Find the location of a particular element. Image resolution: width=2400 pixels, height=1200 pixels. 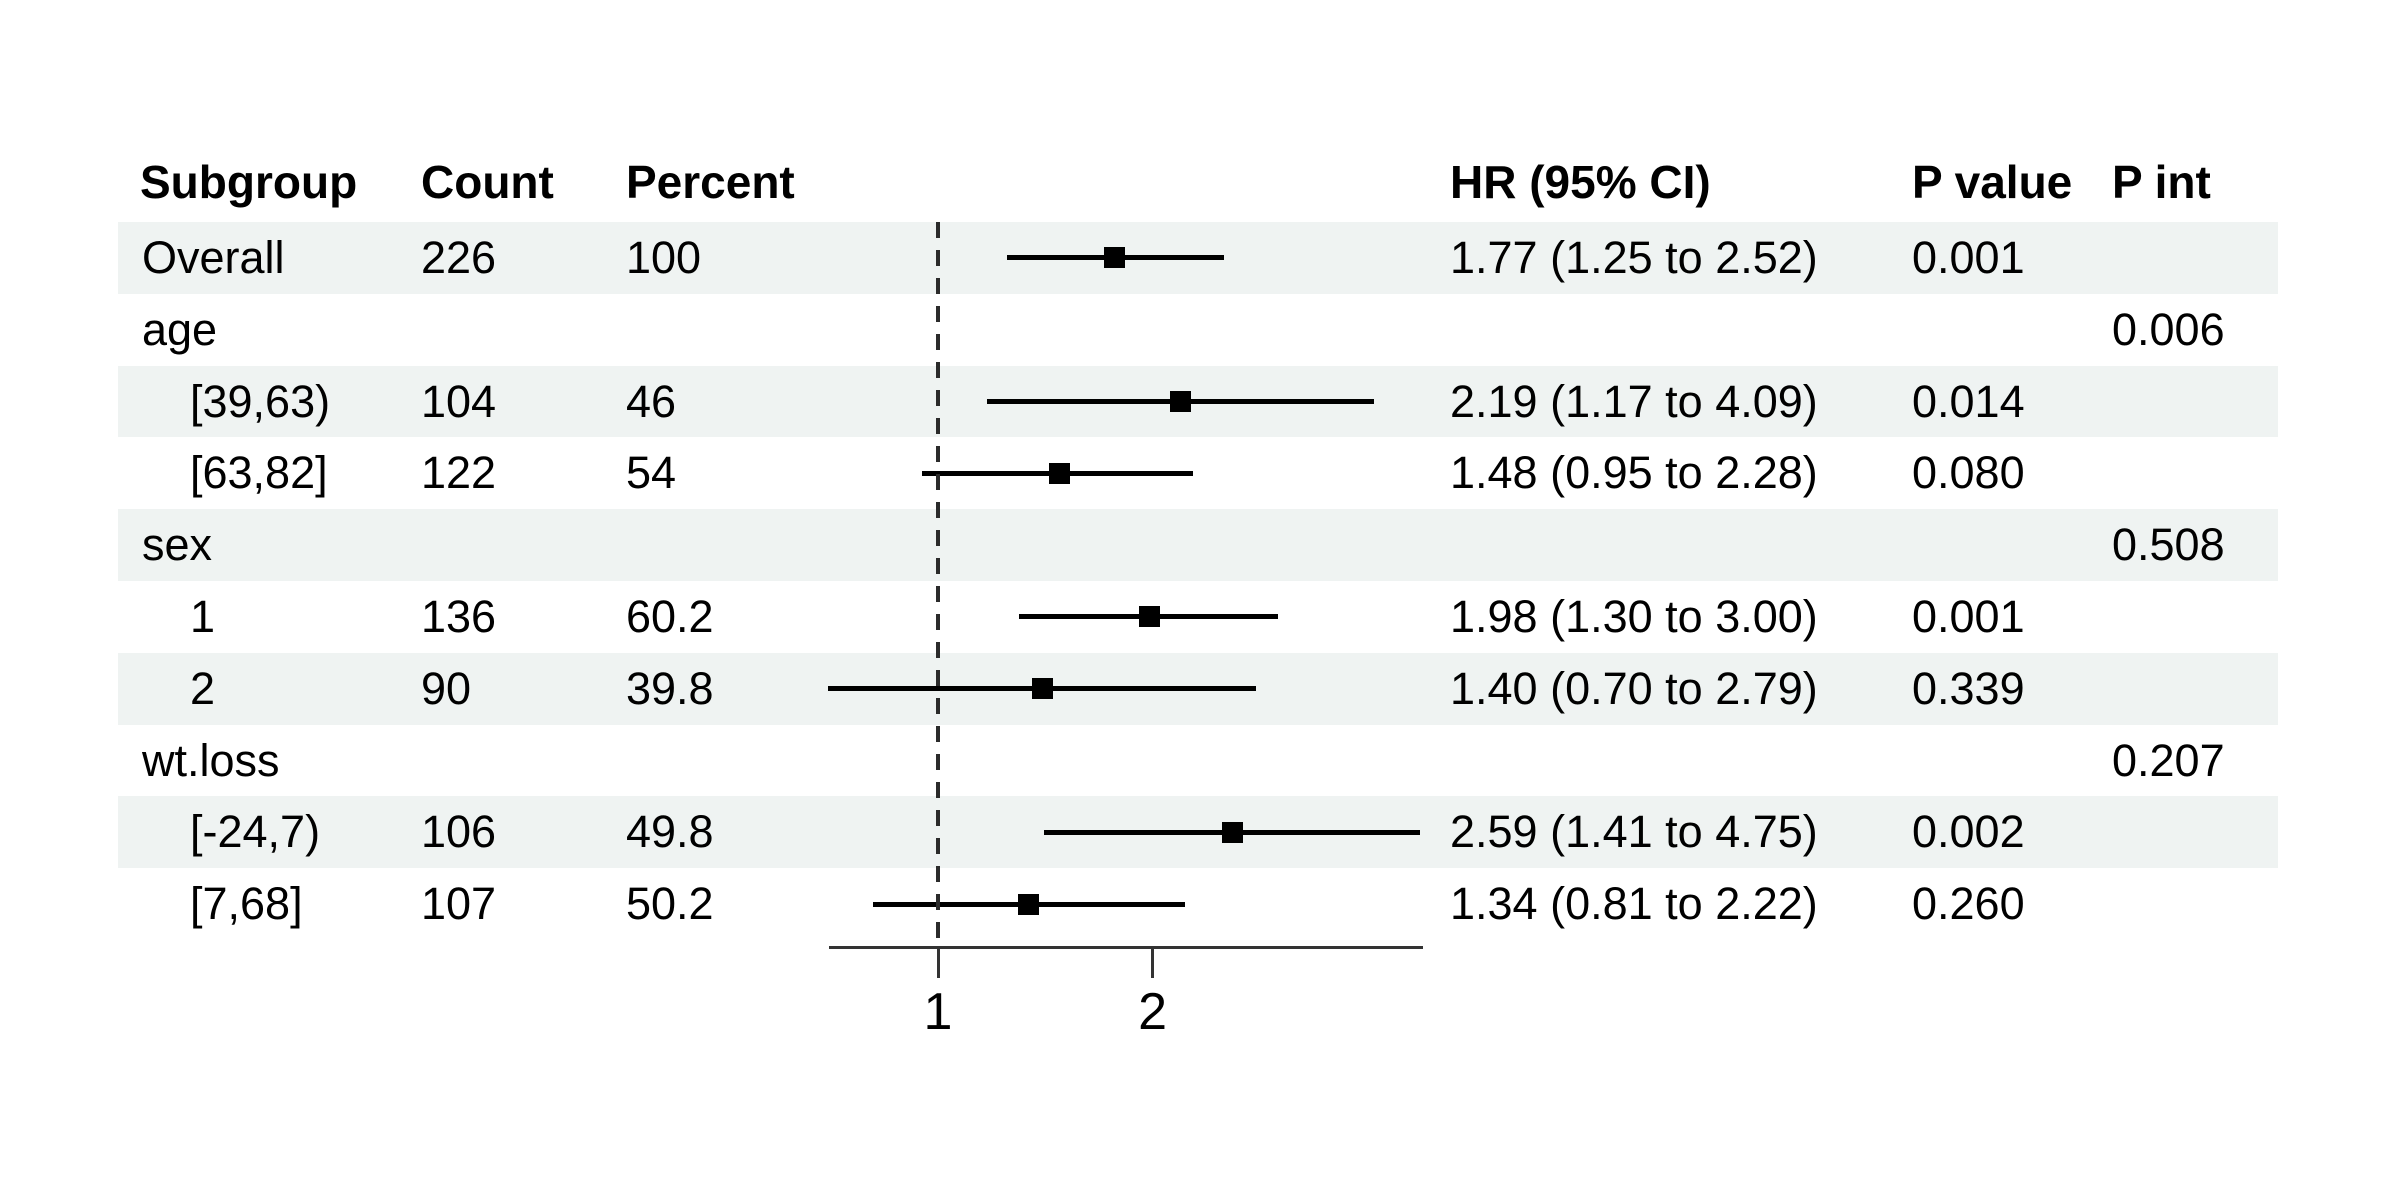

hr-cell: 1.34 (0.81 to 2.22) is located at coordinates (1634, 904).